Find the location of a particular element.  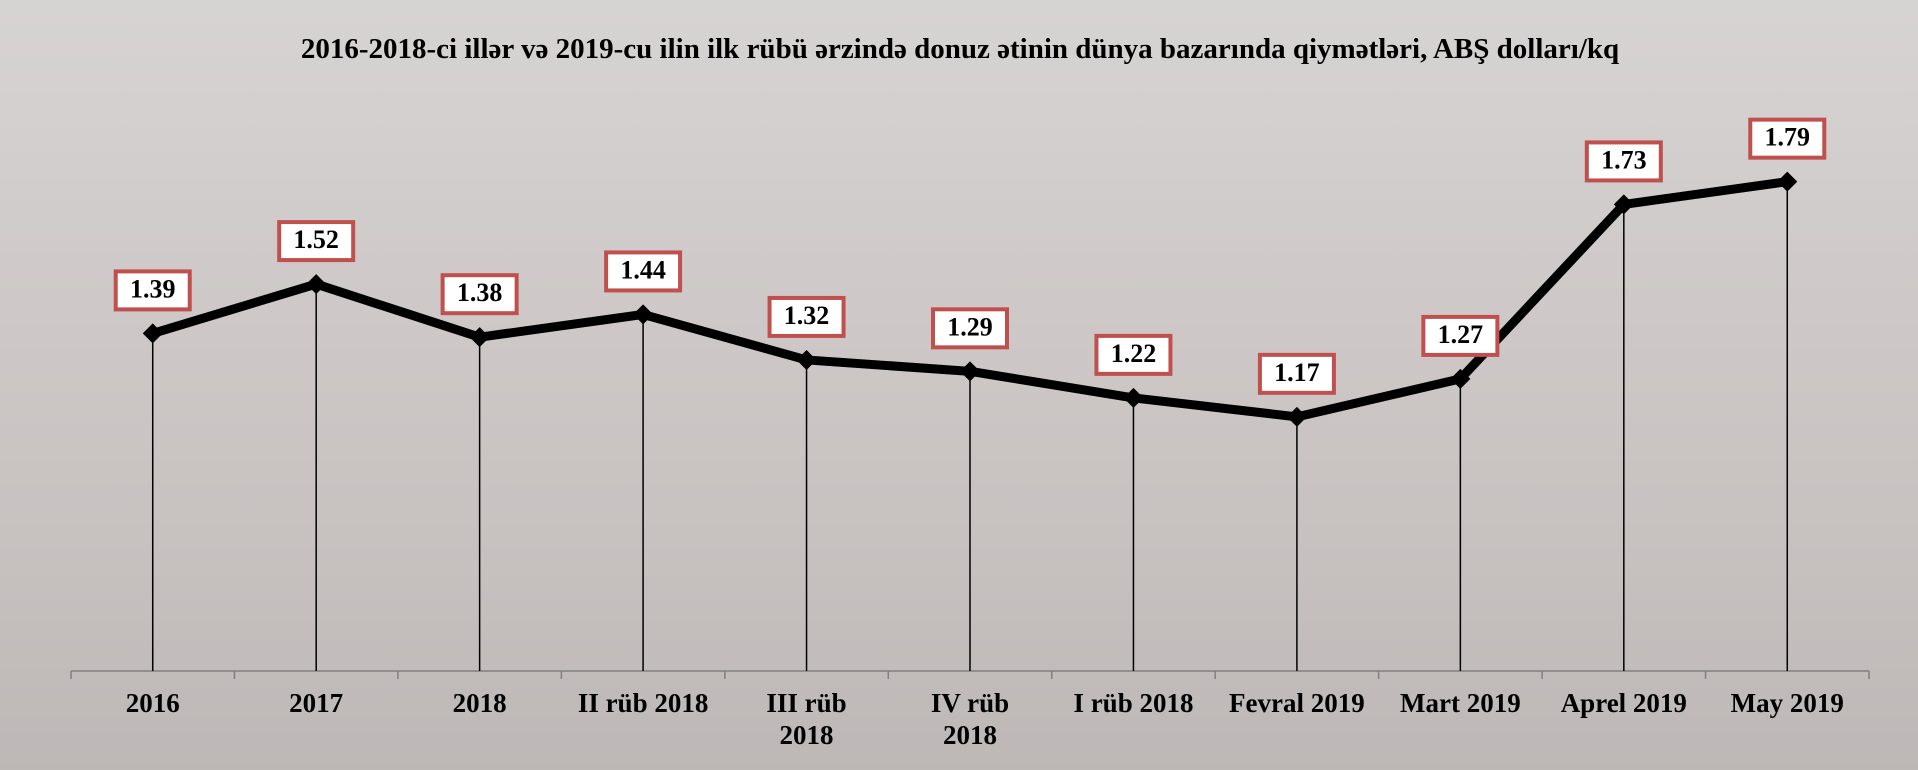

x-tick-label: I rüb 2018 is located at coordinates (1133, 703).